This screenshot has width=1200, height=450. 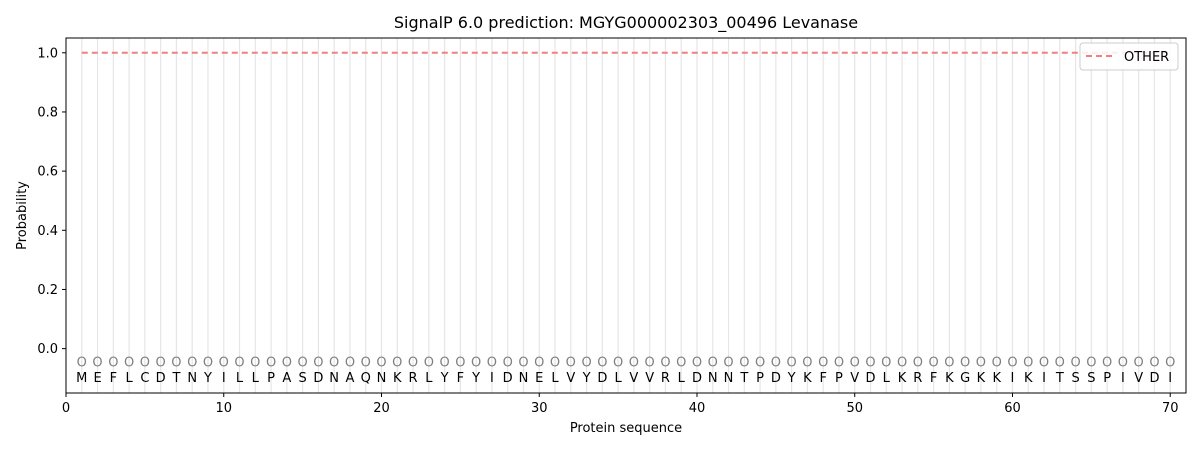 I want to click on residue-label-25: F, so click(x=460, y=378).